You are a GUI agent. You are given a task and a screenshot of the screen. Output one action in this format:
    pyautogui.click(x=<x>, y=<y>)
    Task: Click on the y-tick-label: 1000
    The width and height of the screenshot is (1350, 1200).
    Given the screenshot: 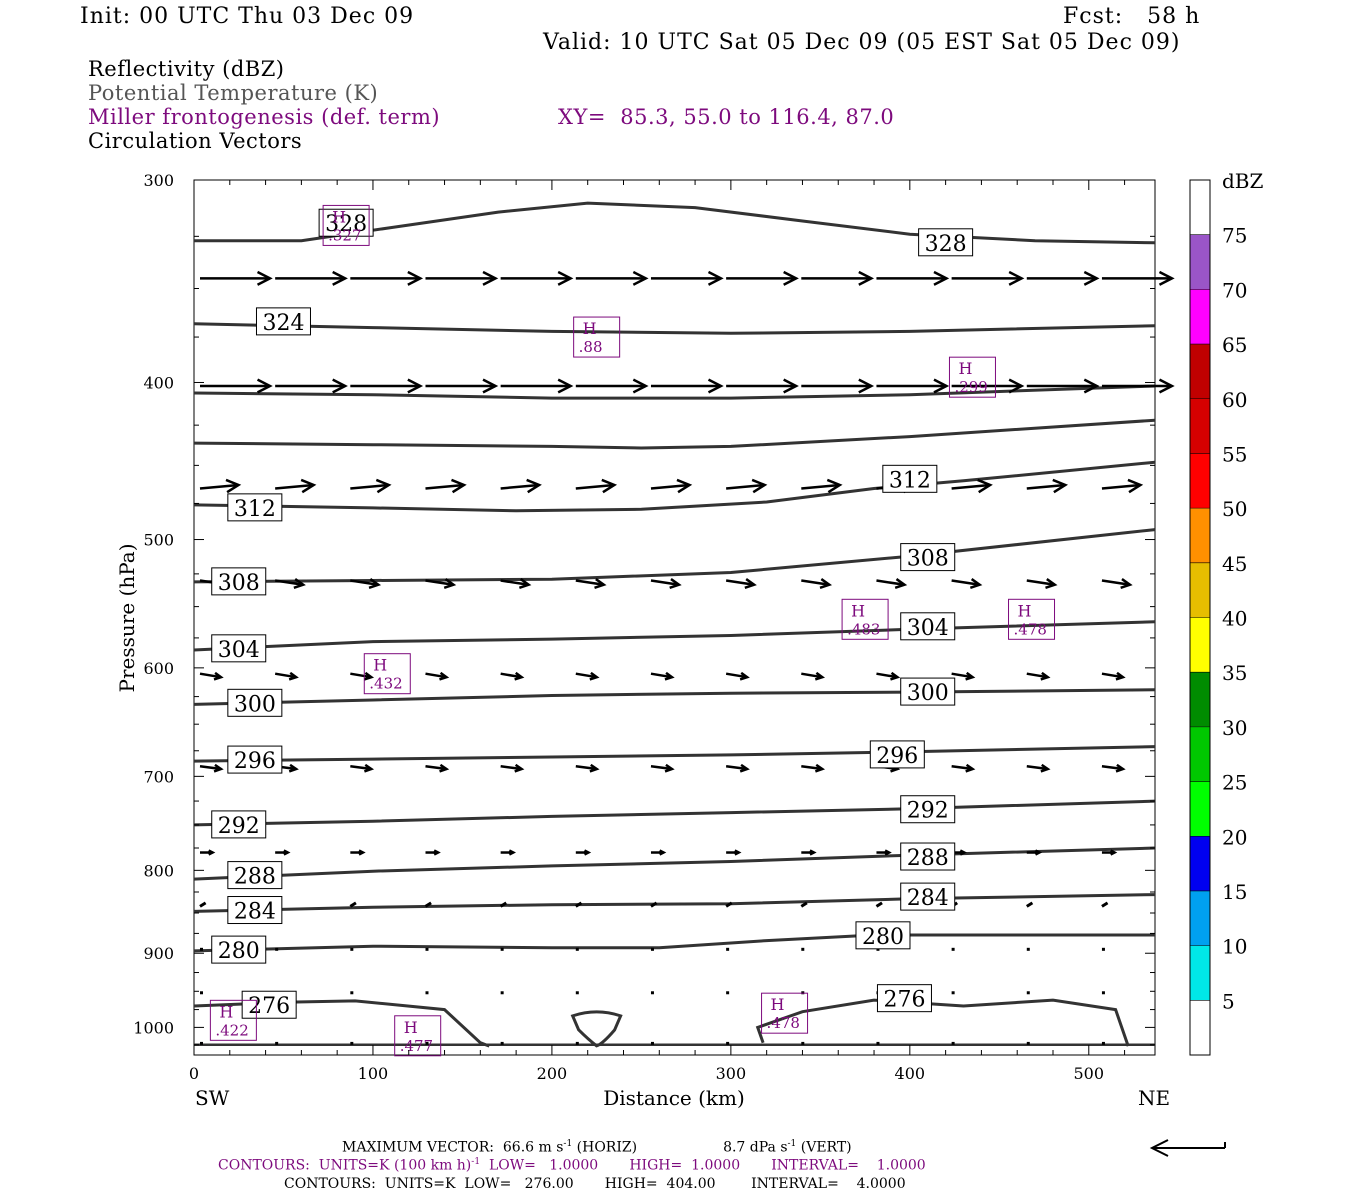 What is the action you would take?
    pyautogui.click(x=153, y=1027)
    